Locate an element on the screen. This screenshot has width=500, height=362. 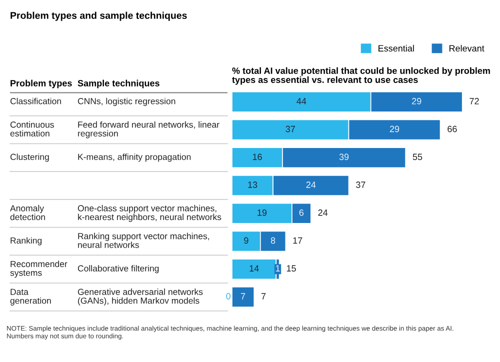
data-label: 9 is located at coordinates (246, 240).